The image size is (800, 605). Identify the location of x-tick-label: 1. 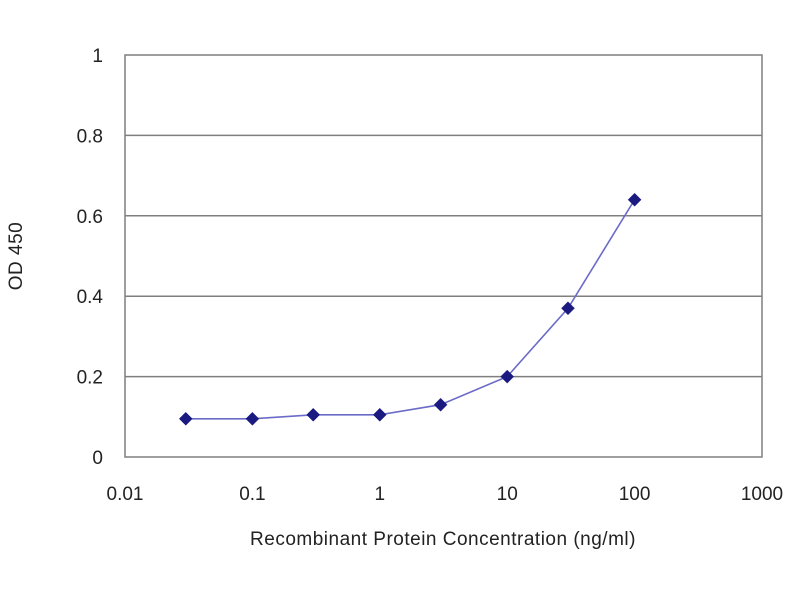
(380, 494).